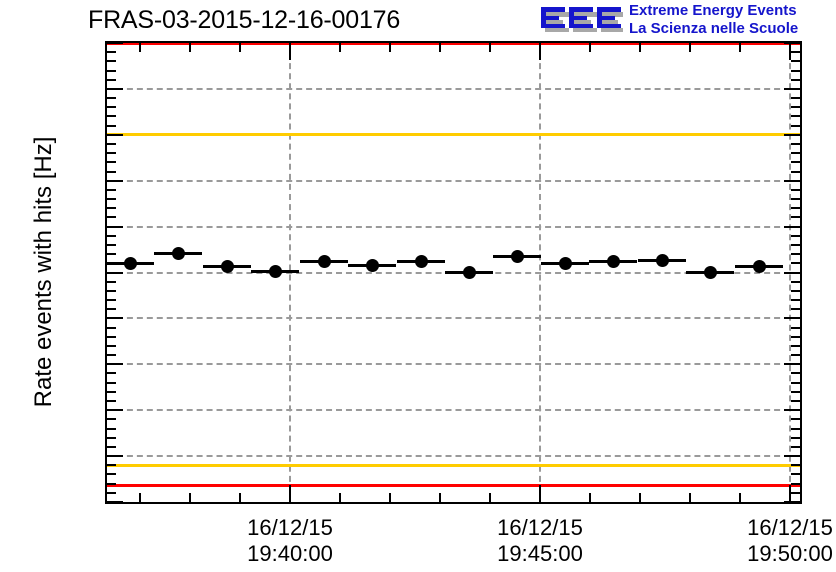 This screenshot has height=572, width=836. What do you see at coordinates (290, 541) in the screenshot?
I see `x-tick-label-0: 16/12/15 19:40:00` at bounding box center [290, 541].